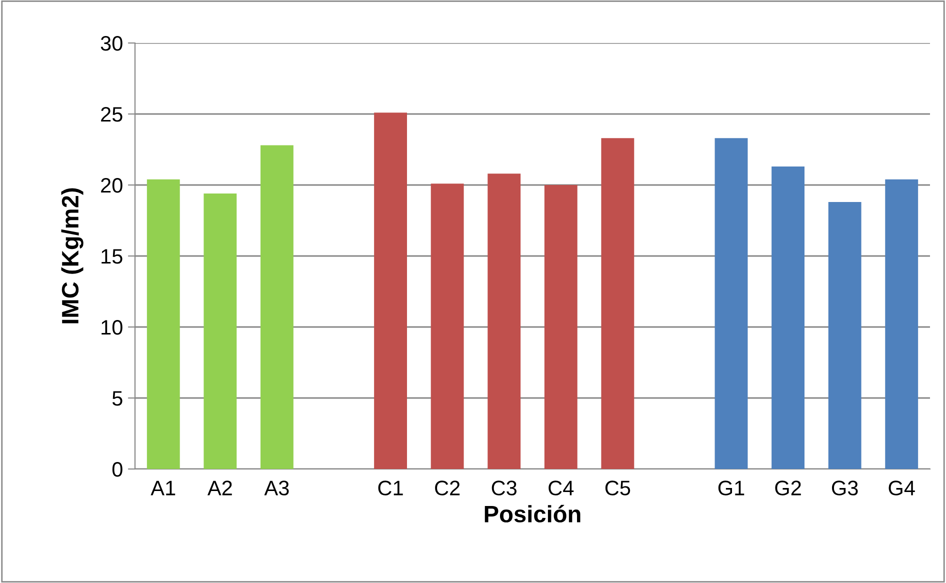 This screenshot has width=946, height=583. Describe the element at coordinates (276, 488) in the screenshot. I see `x-tick-label: A3` at that location.